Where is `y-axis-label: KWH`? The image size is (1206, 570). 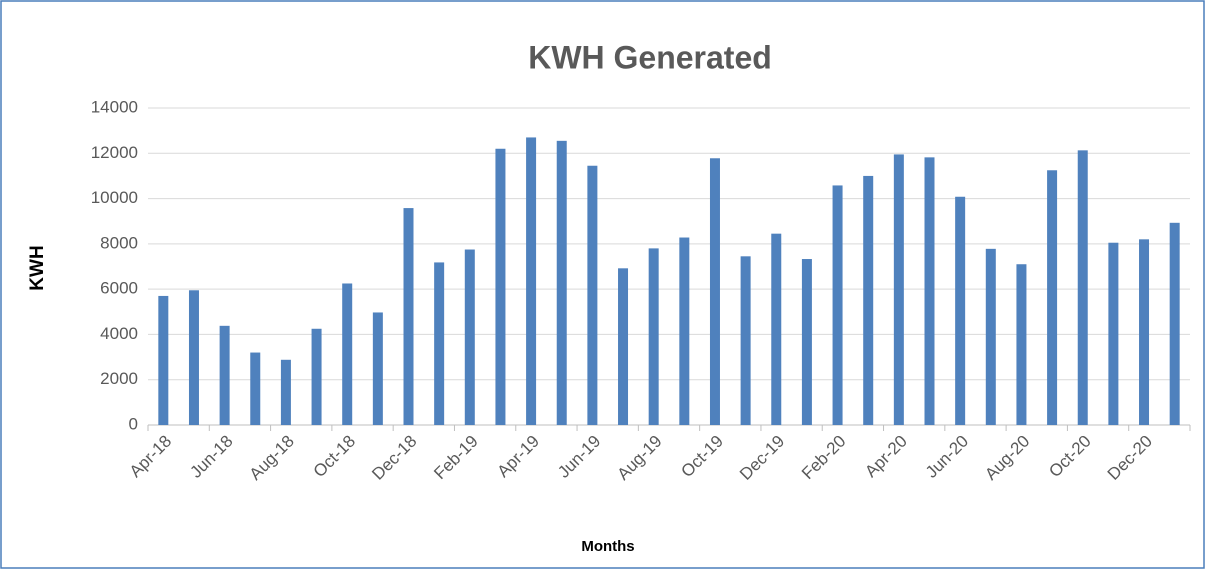
y-axis-label: KWH is located at coordinates (37, 267).